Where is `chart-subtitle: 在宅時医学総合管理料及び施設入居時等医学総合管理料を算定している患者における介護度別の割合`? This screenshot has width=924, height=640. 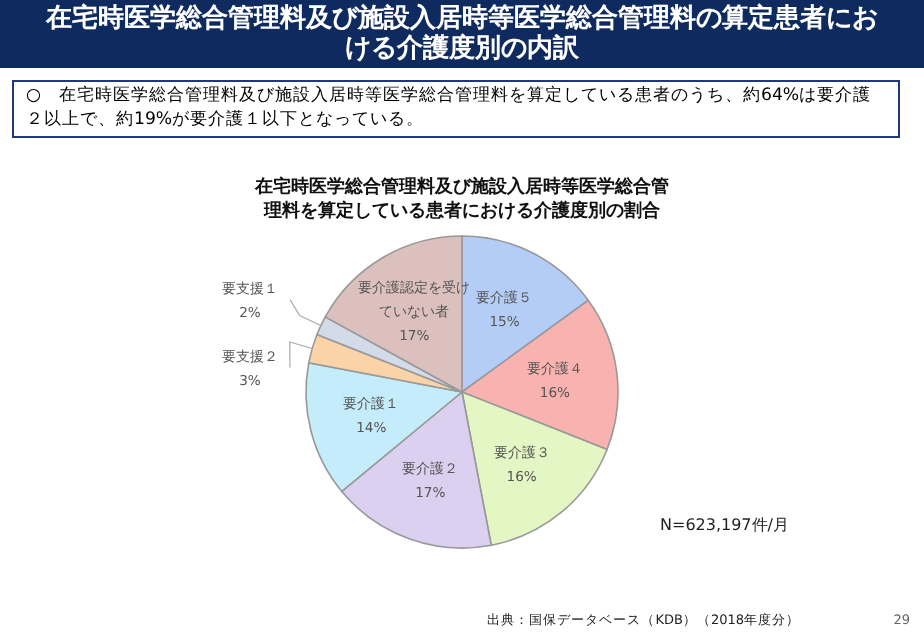
chart-subtitle: 在宅時医学総合管理料及び施設入居時等医学総合管理料を算定している患者における介護度別の割合 is located at coordinates (461, 200).